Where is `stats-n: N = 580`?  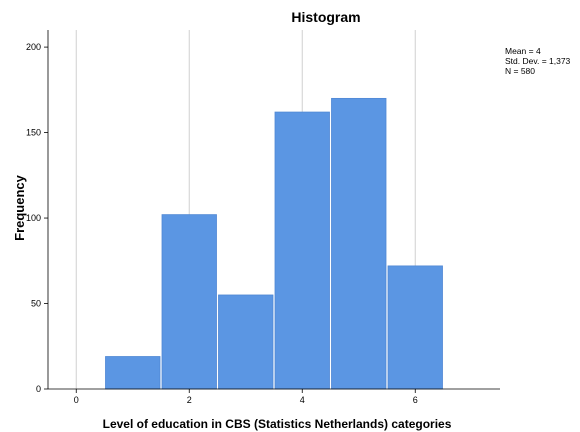
stats-n: N = 580 is located at coordinates (520, 71).